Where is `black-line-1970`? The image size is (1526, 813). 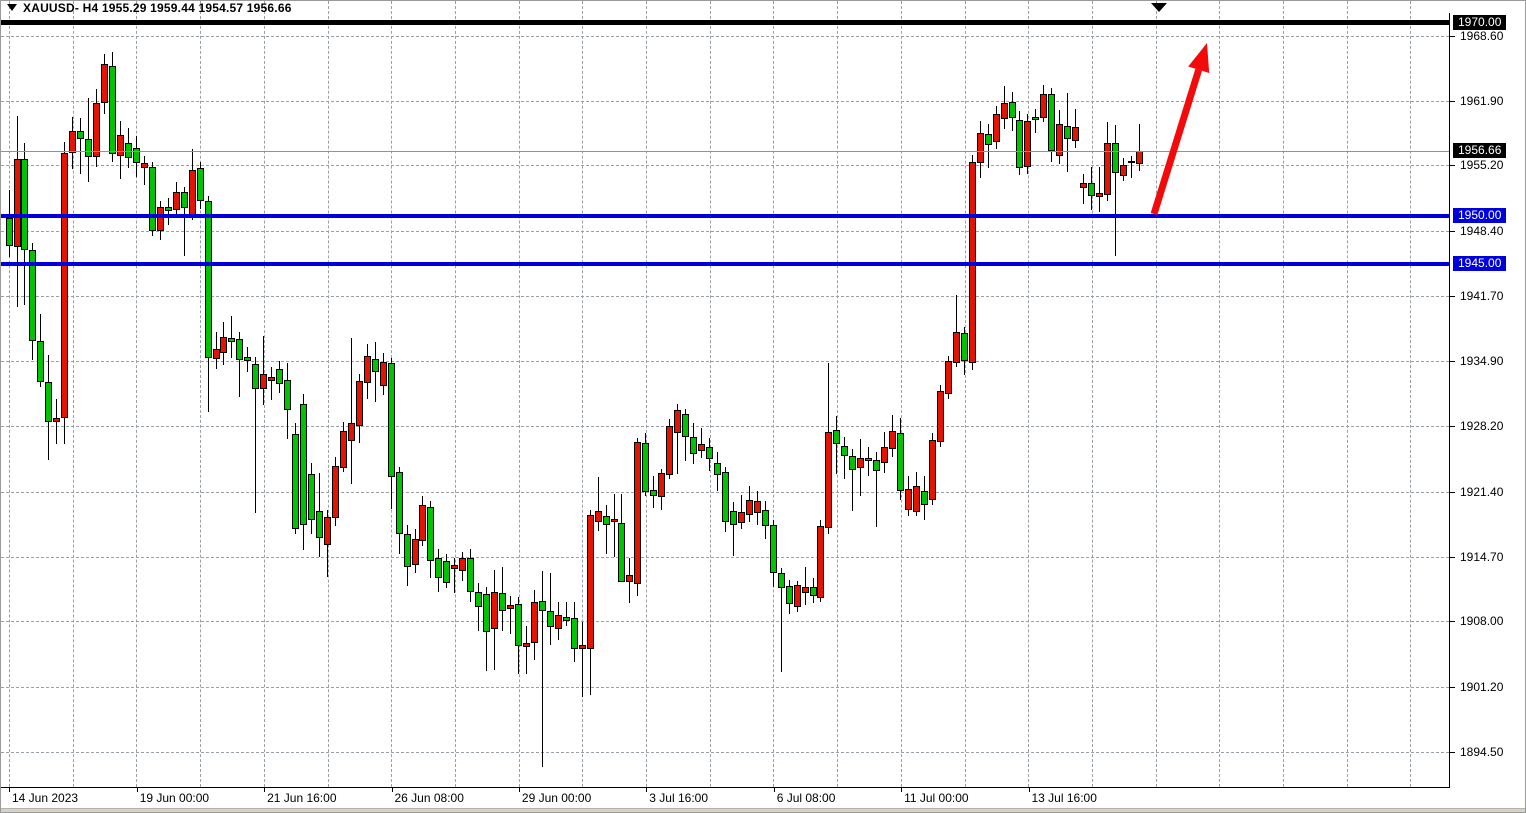
black-line-1970 is located at coordinates (725, 22).